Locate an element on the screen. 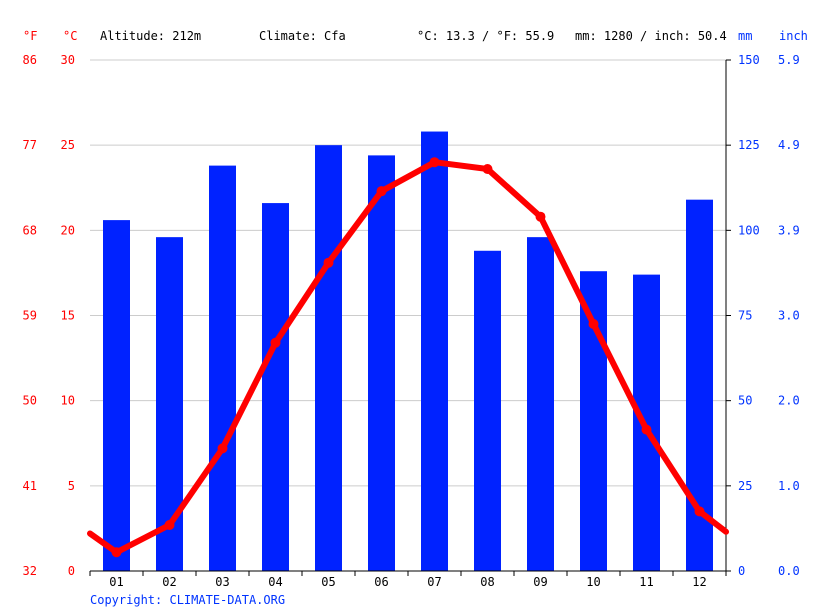  copyright-label: Copyright: CLIMATE-DATA.ORG is located at coordinates (187, 600).